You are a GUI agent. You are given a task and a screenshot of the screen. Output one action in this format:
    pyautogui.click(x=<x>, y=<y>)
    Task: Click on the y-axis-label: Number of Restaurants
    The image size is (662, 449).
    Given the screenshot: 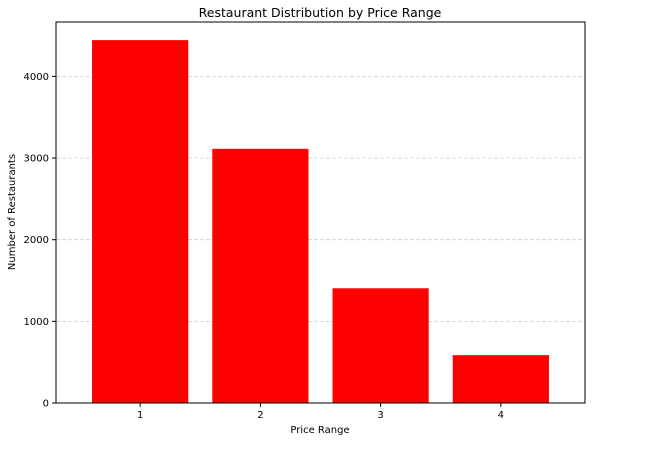 What is the action you would take?
    pyautogui.click(x=12, y=212)
    